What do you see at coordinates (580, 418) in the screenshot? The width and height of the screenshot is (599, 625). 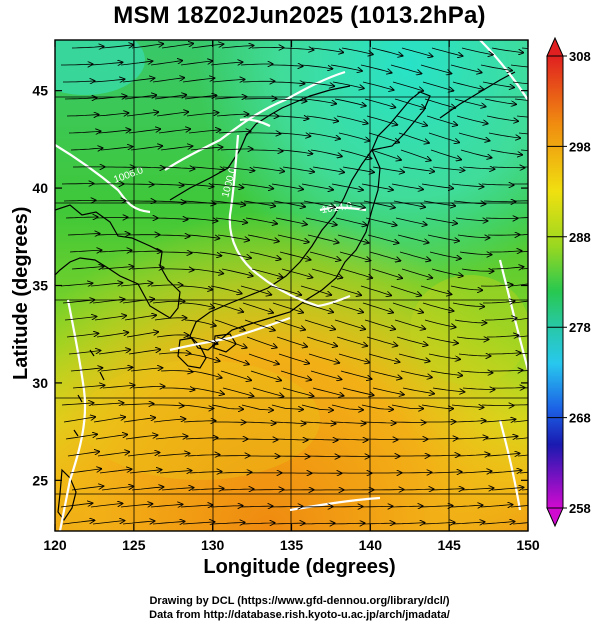 I see `colorbar-tick-label: 268` at bounding box center [580, 418].